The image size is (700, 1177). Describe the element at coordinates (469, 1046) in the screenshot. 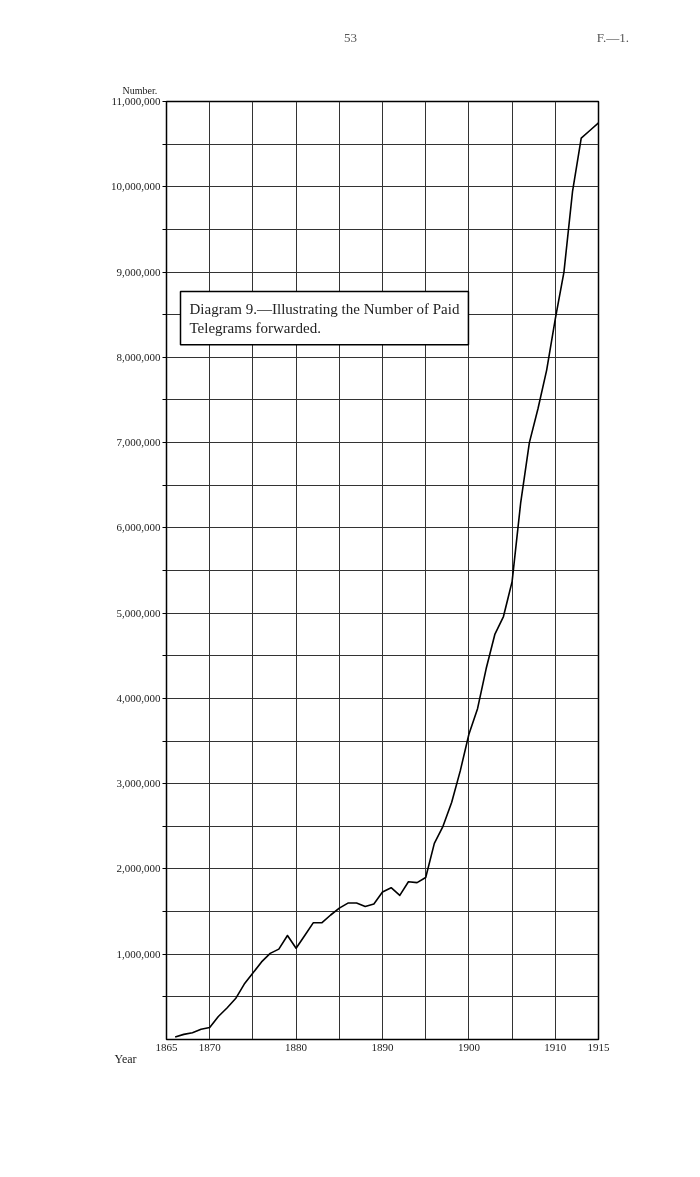

I see `x-tick-label: 1900` at that location.